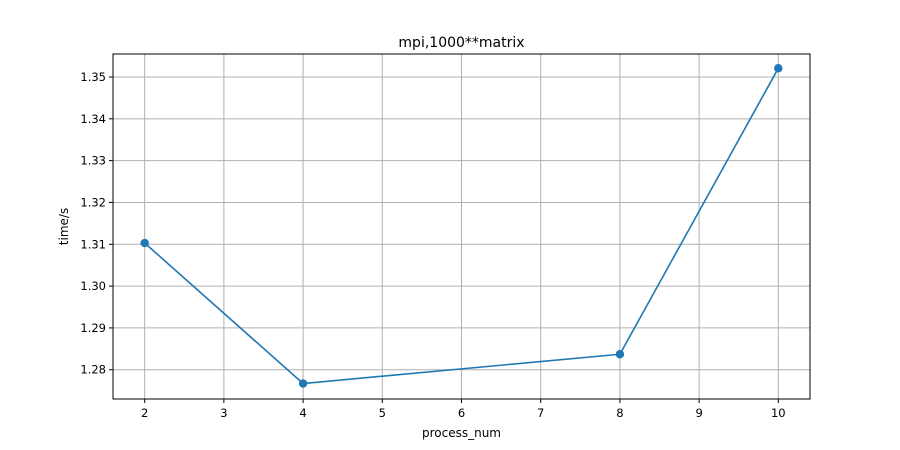 Image resolution: width=900 pixels, height=450 pixels. Describe the element at coordinates (461, 433) in the screenshot. I see `x-axis-label: process_num` at that location.